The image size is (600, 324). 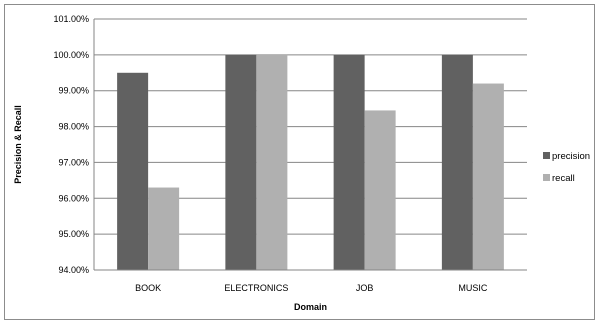 What do you see at coordinates (148, 288) in the screenshot?
I see `x-category-label: BOOK` at bounding box center [148, 288].